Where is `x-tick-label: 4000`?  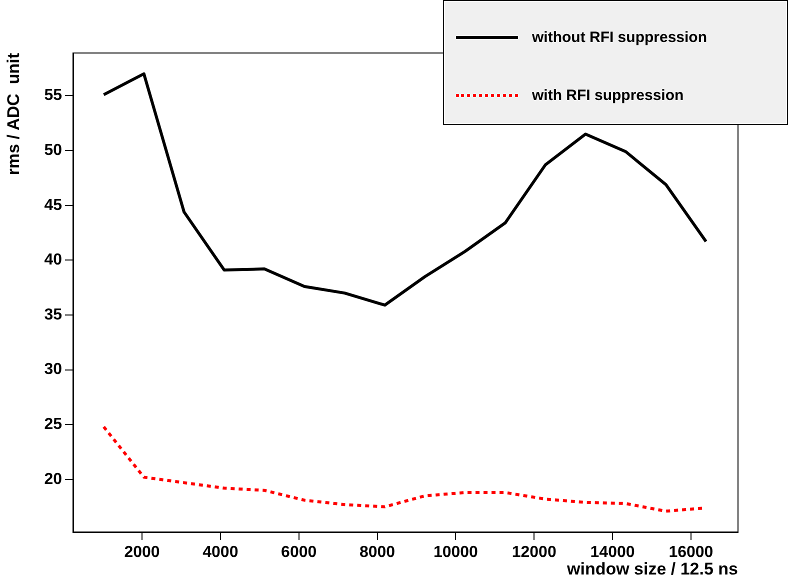 x-tick-label: 4000 is located at coordinates (220, 553).